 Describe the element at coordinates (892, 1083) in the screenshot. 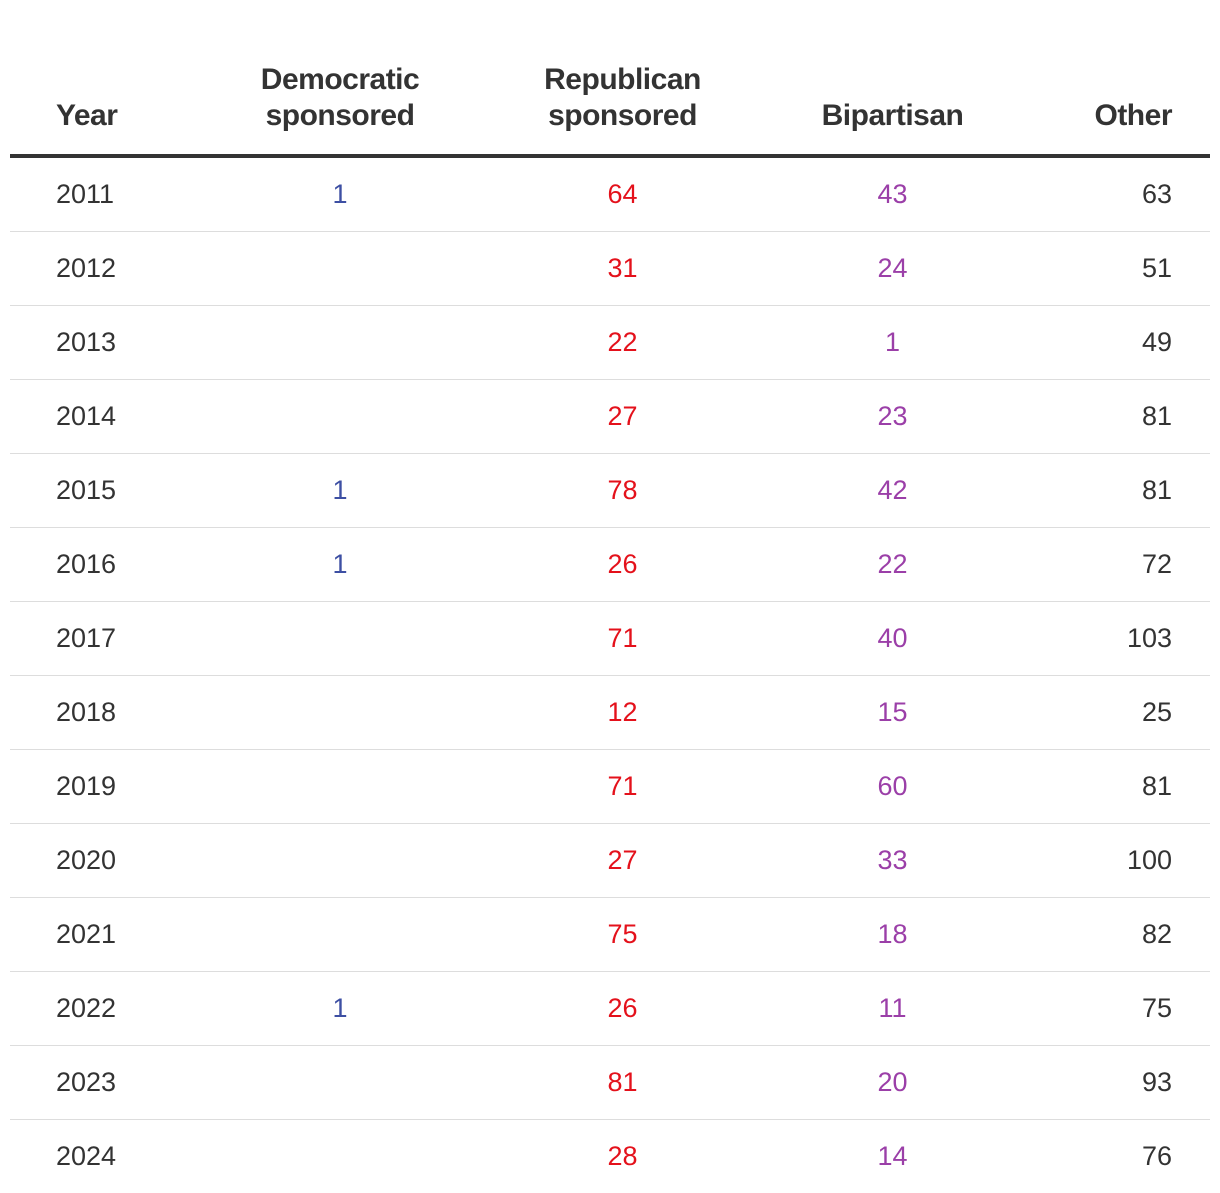

I see `cell-bipartisan: 20` at that location.